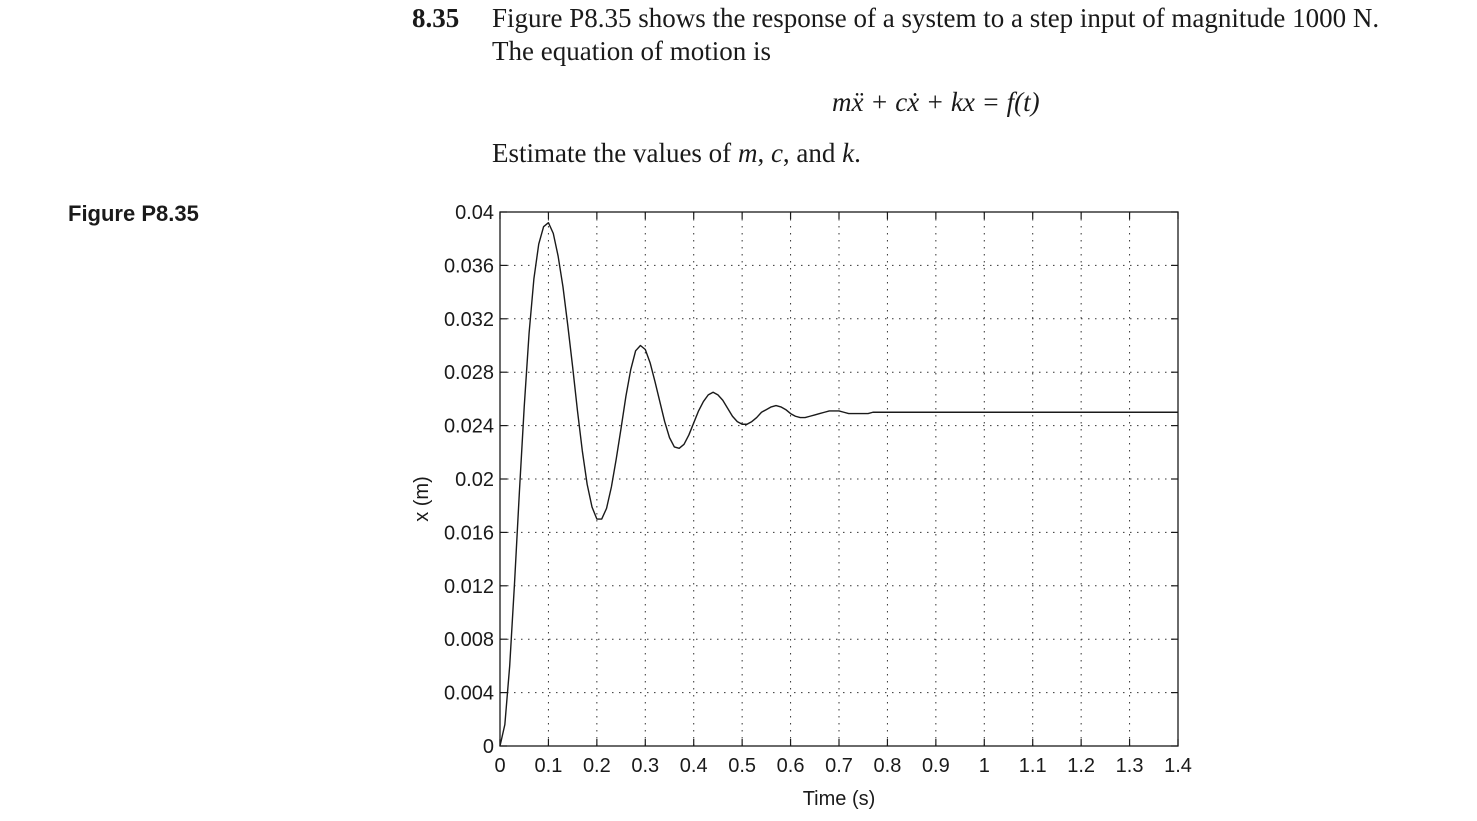 The image size is (1477, 821). I want to click on x-tick-label: 0.2, so click(597, 766).